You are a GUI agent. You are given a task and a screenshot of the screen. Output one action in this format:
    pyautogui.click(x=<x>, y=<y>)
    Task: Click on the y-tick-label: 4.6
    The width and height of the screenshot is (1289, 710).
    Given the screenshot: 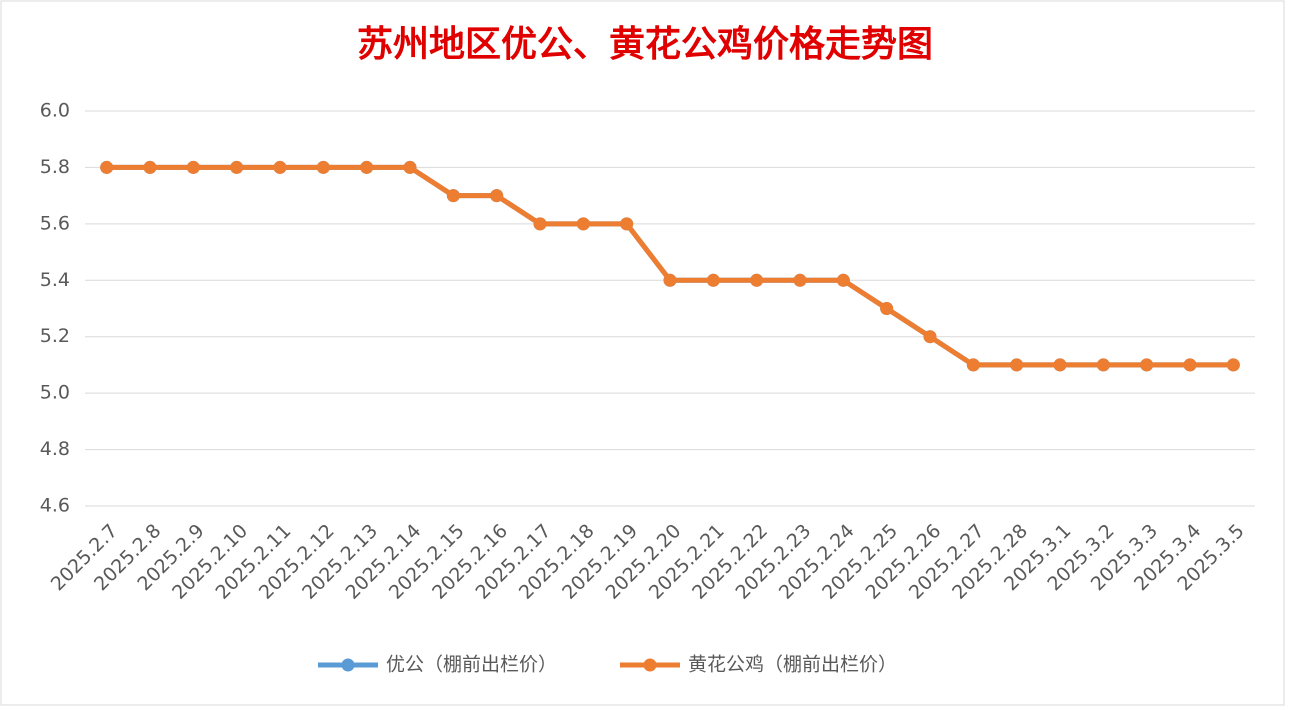 What is the action you would take?
    pyautogui.click(x=55, y=506)
    